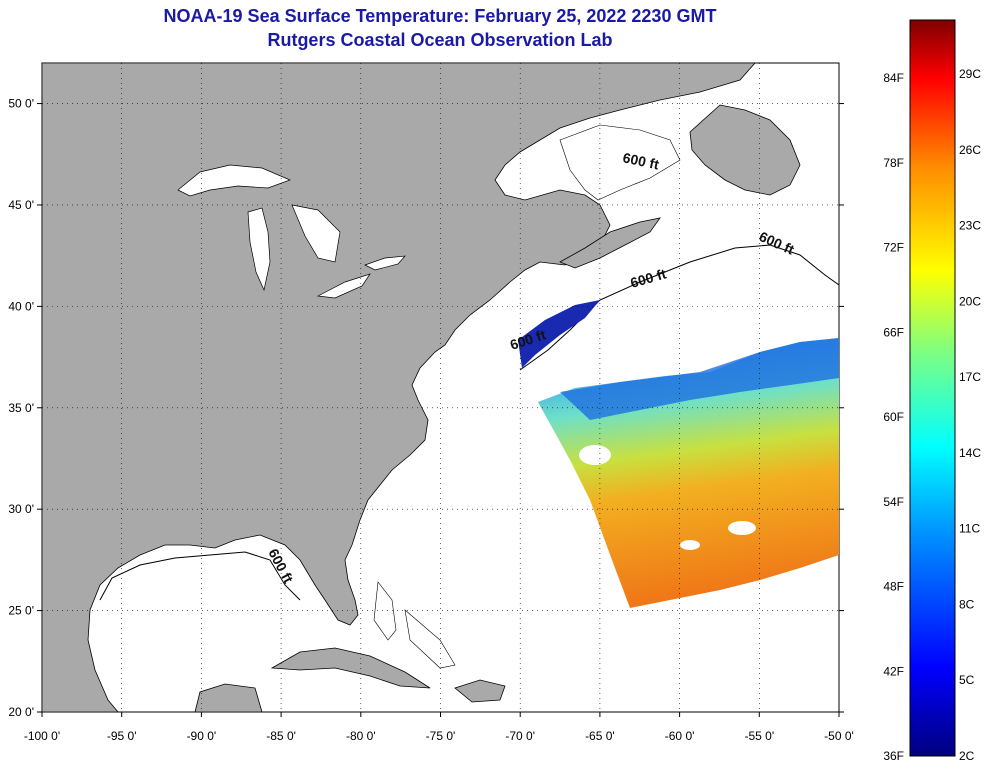 The image size is (984, 770). What do you see at coordinates (200, 576) in the screenshot?
I see `isobath-600ft-gulf` at bounding box center [200, 576].